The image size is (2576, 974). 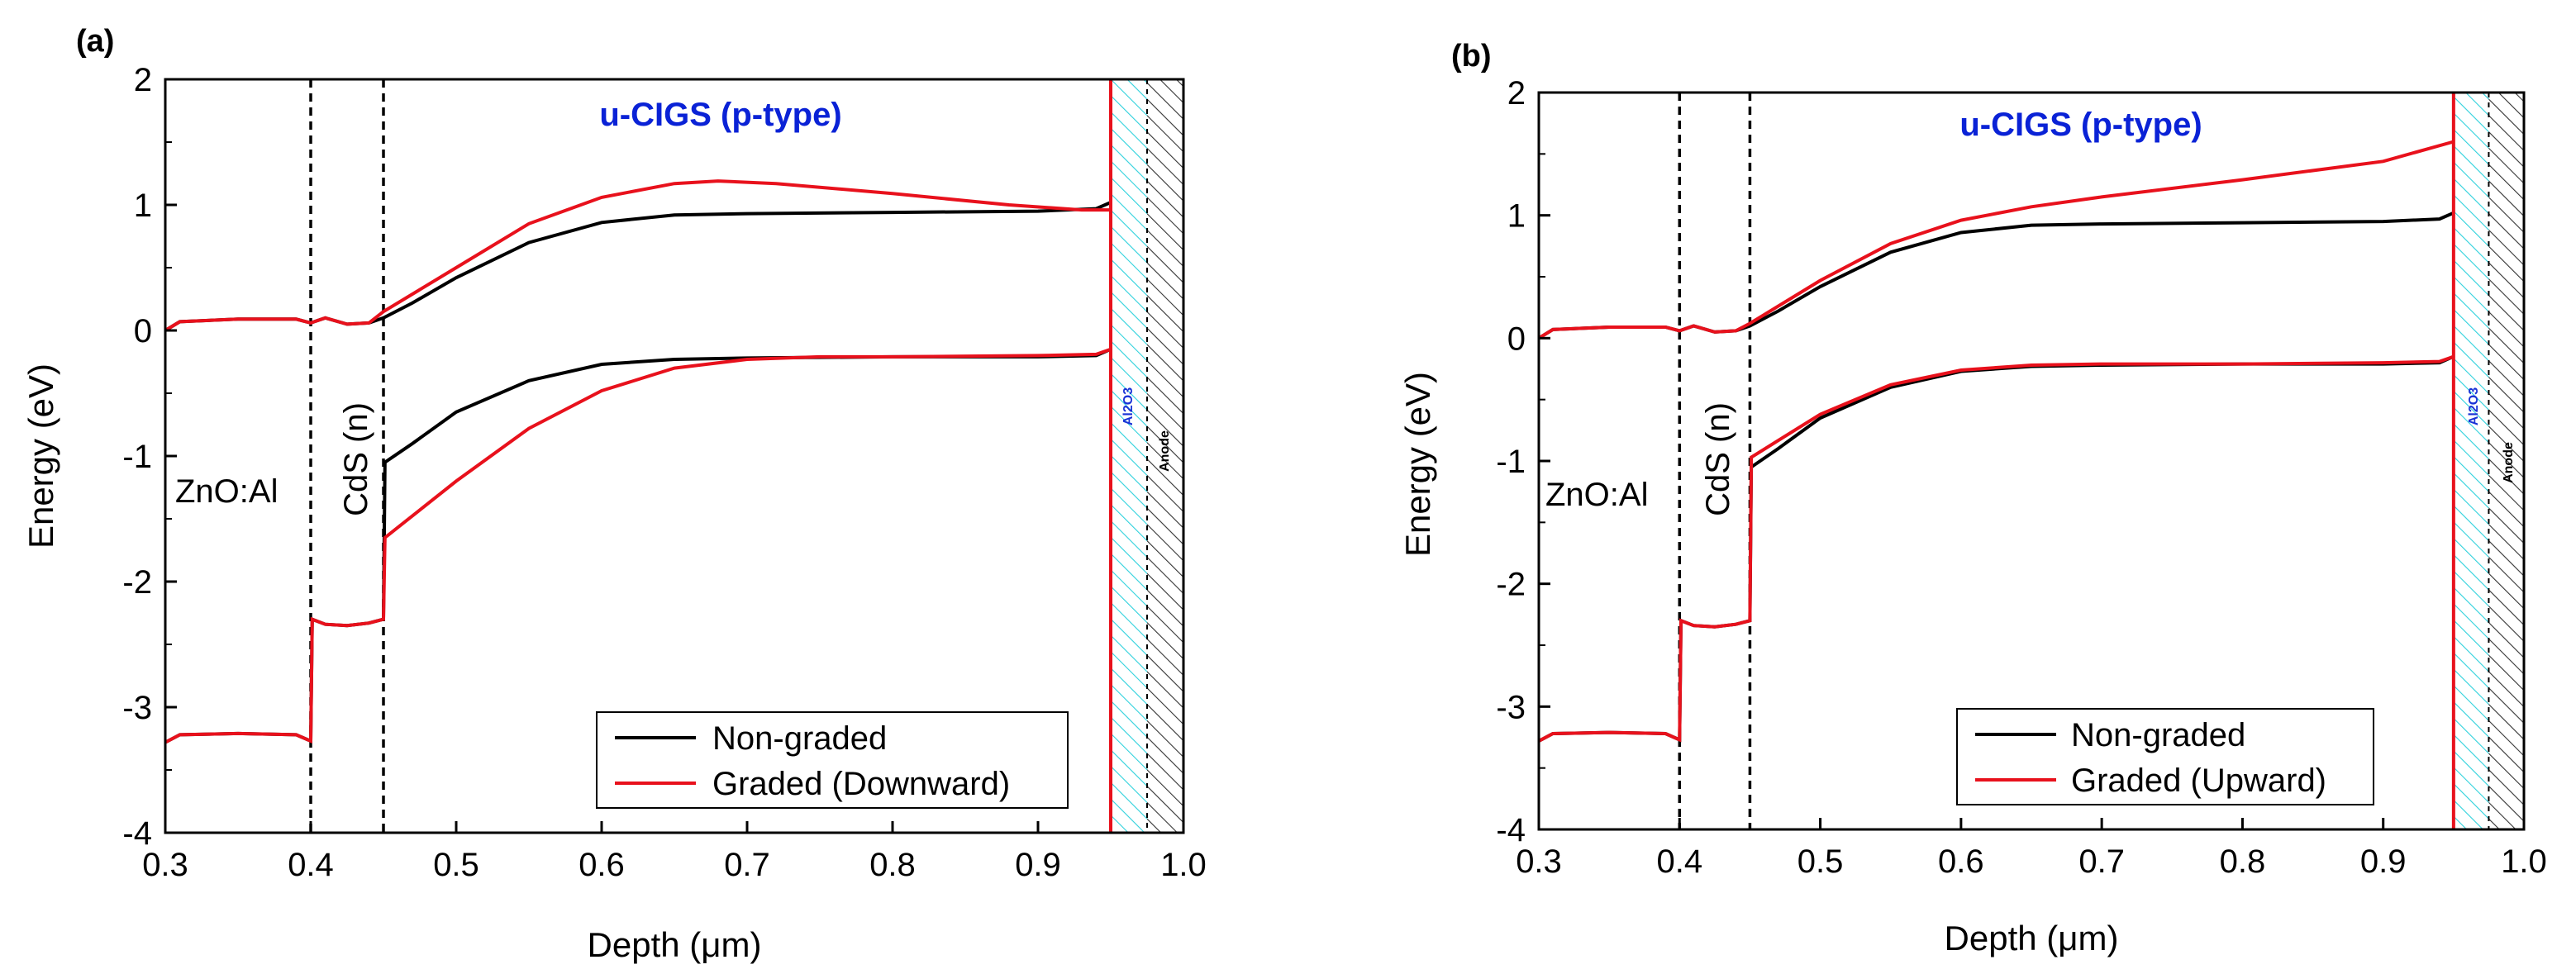 I want to click on graded-upward-ec-line, so click(x=1997, y=240).